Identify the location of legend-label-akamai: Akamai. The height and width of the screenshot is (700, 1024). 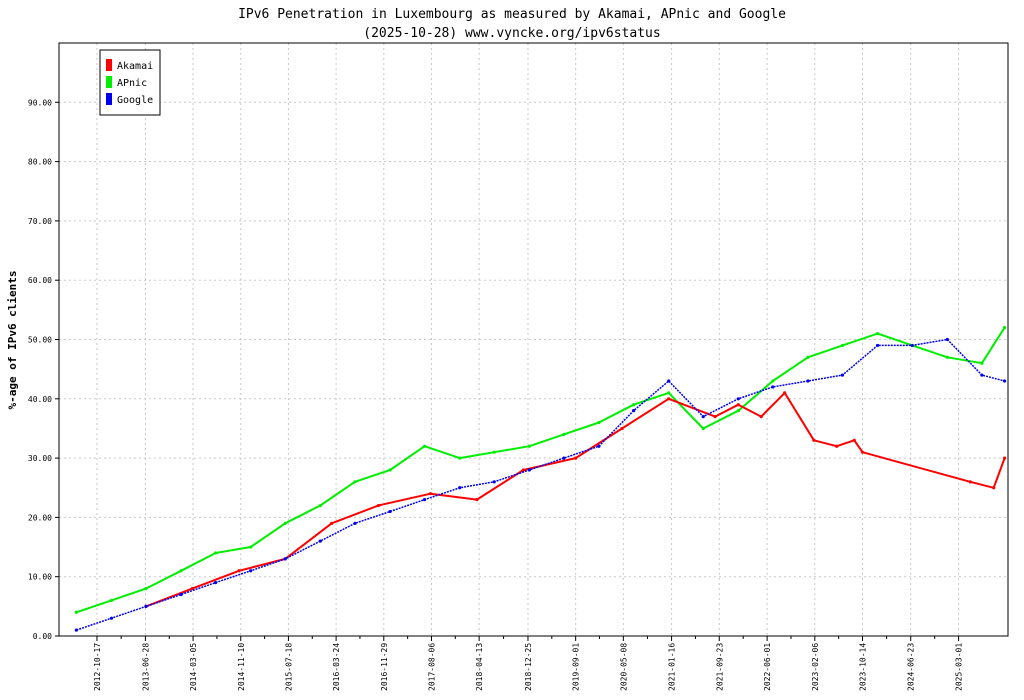
(135, 66).